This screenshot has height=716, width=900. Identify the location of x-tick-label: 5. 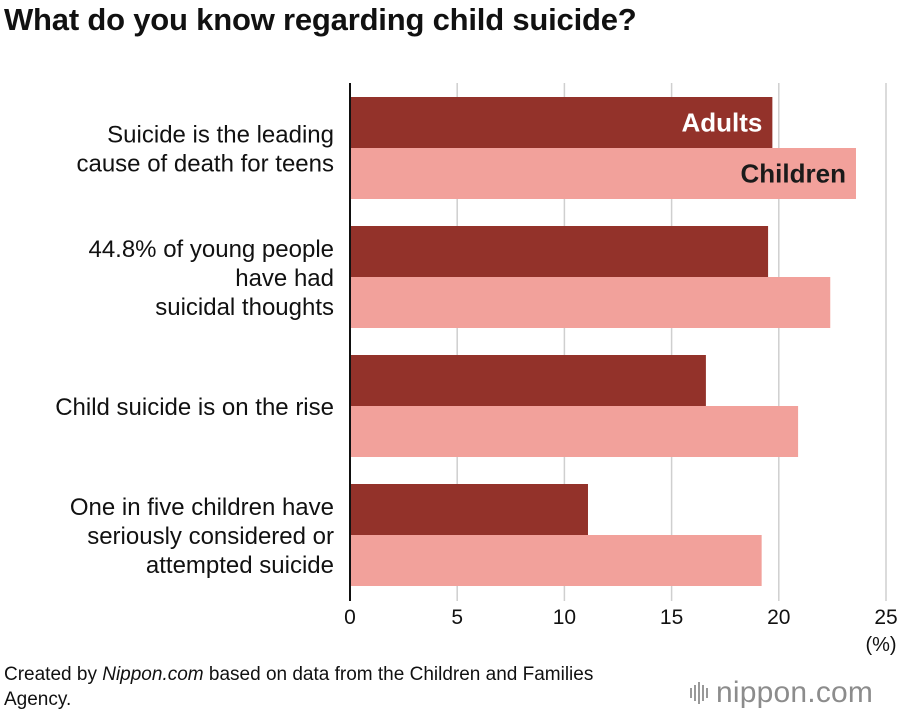
(457, 617).